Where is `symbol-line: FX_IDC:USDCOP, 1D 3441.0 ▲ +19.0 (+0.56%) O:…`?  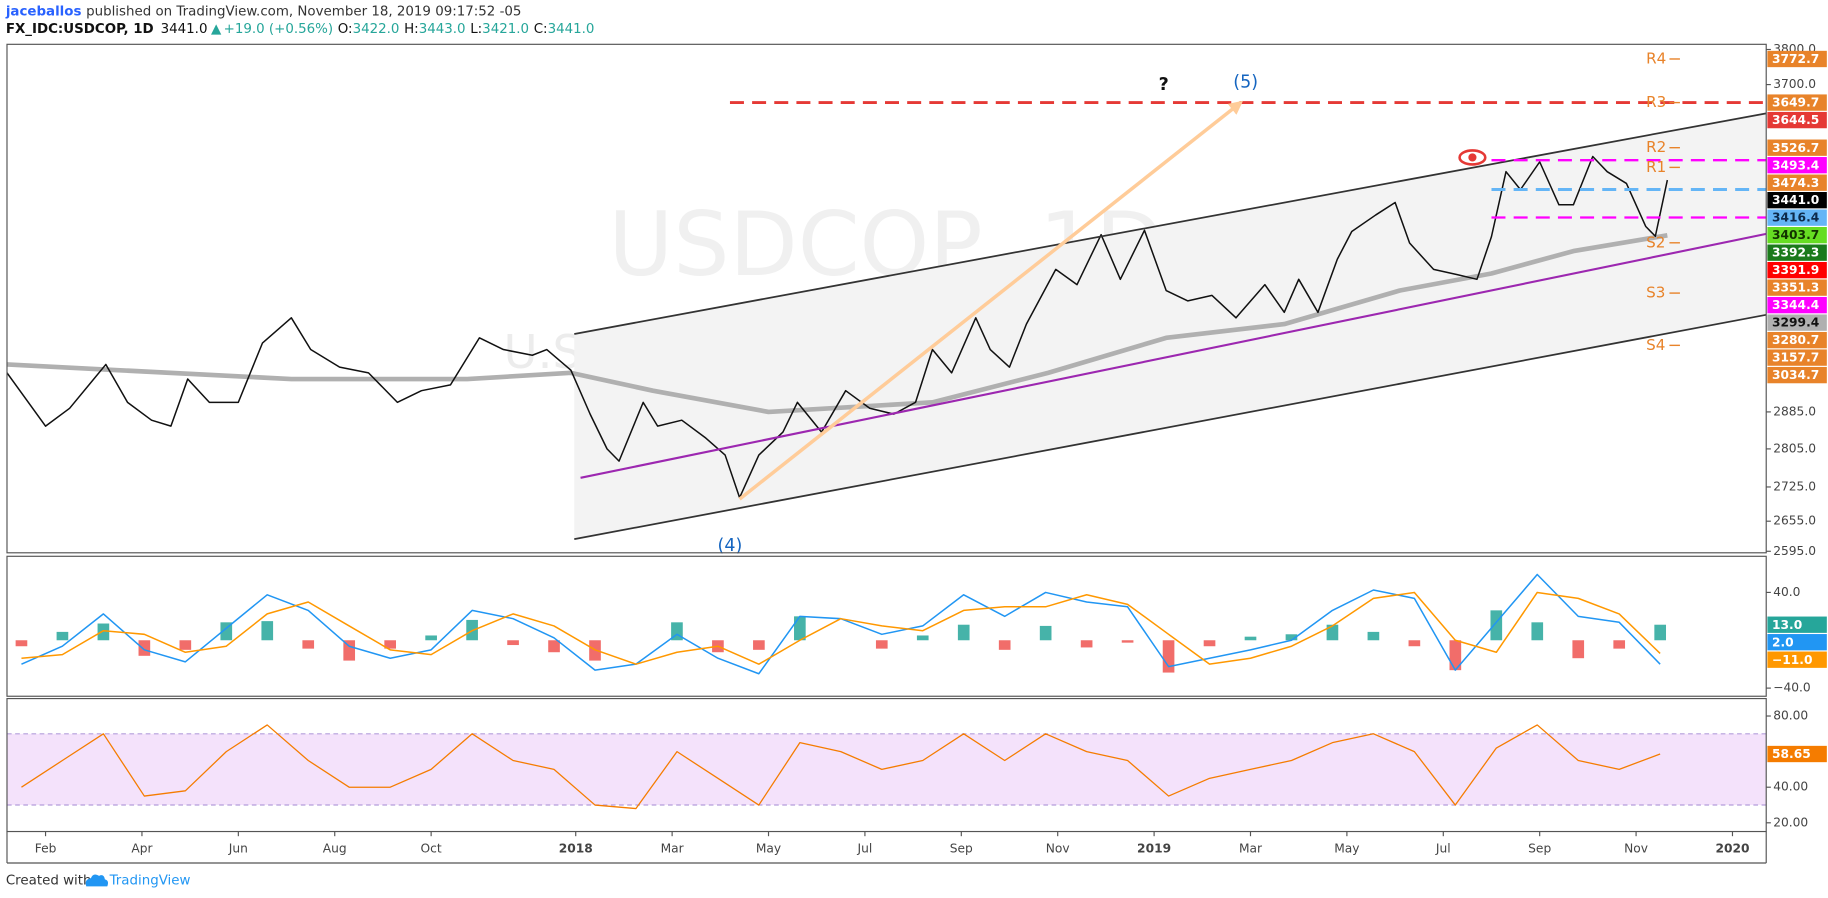 symbol-line: FX_IDC:USDCOP, 1D 3441.0 ▲ +19.0 (+0.56%) O:… is located at coordinates (300, 29).